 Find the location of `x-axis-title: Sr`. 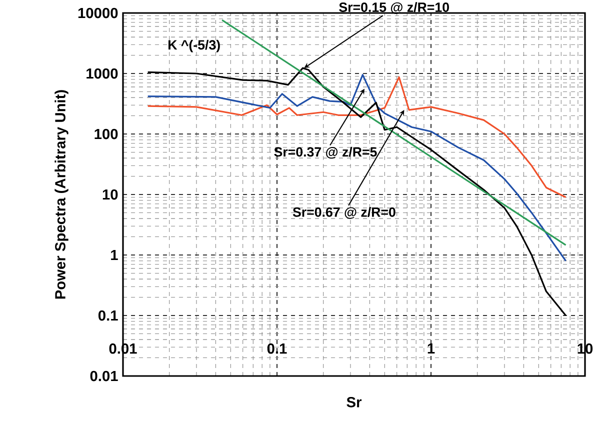

x-axis-title: Sr is located at coordinates (354, 402).